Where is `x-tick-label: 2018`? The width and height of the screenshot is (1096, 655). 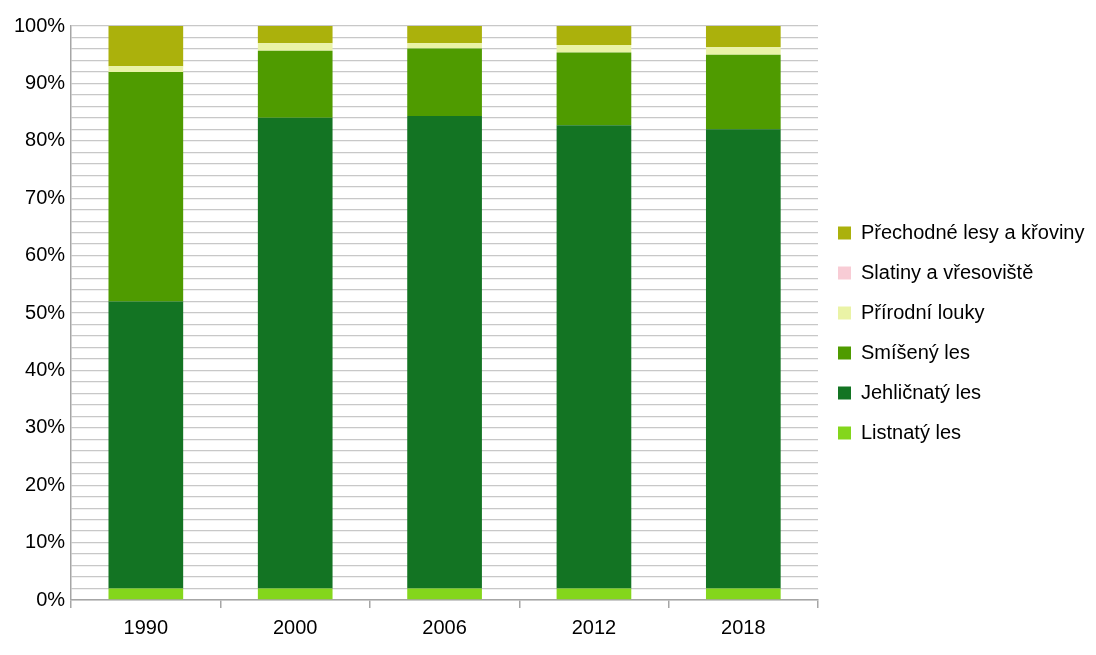
x-tick-label: 2018 is located at coordinates (743, 626).